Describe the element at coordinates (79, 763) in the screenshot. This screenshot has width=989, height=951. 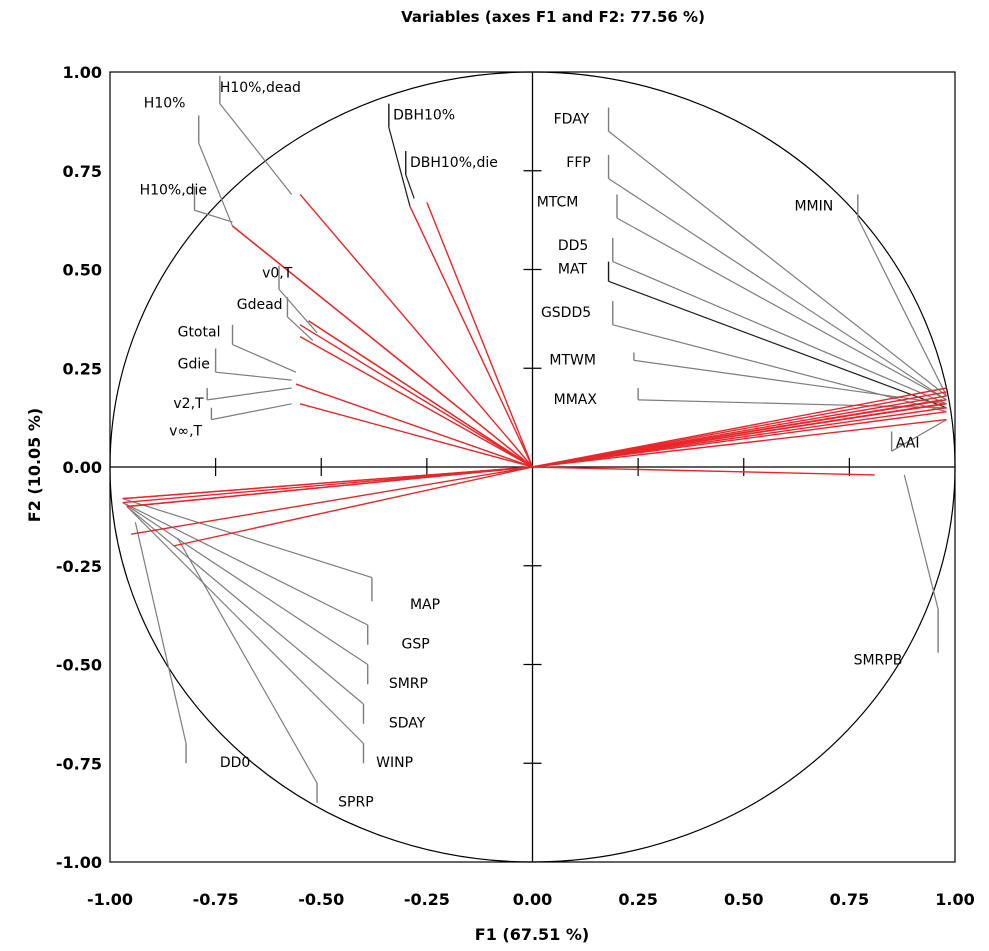
I see `y-tick-label: -0.75` at that location.